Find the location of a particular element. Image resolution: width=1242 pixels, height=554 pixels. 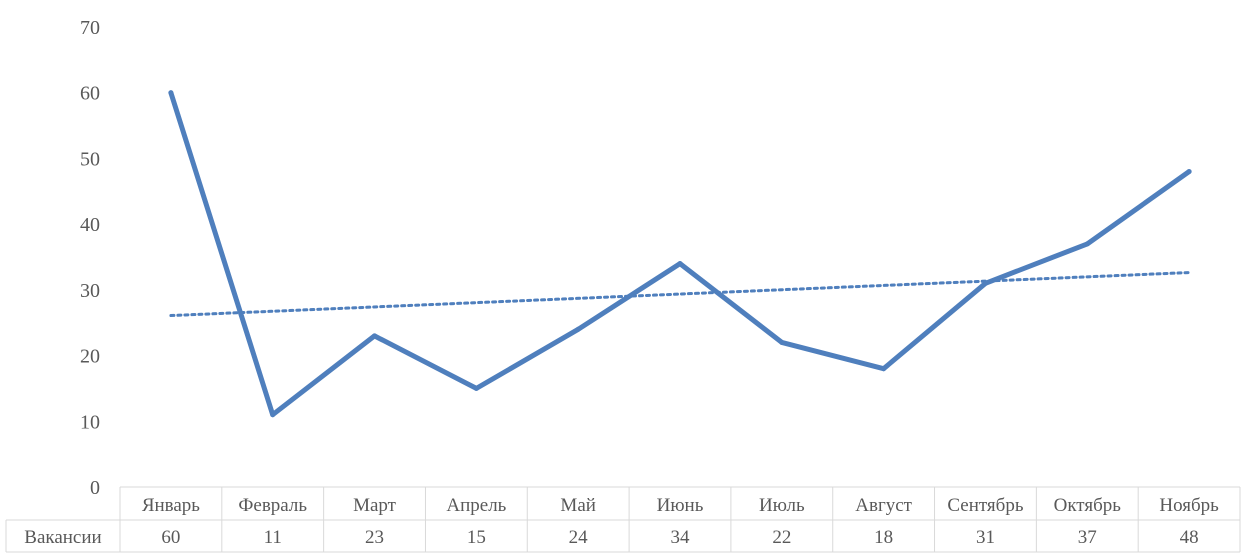

value-label: 22 is located at coordinates (781, 537).